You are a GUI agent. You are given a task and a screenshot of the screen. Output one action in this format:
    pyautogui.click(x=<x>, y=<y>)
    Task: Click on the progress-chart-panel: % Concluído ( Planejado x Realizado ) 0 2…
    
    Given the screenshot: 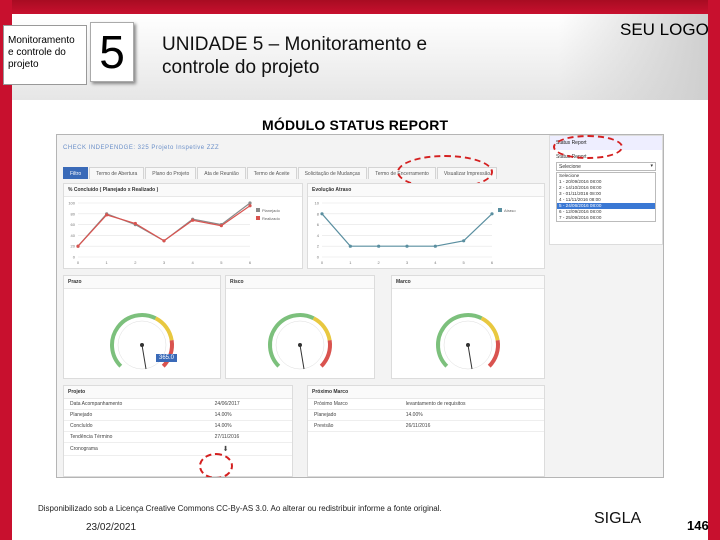 What is the action you would take?
    pyautogui.click(x=183, y=226)
    